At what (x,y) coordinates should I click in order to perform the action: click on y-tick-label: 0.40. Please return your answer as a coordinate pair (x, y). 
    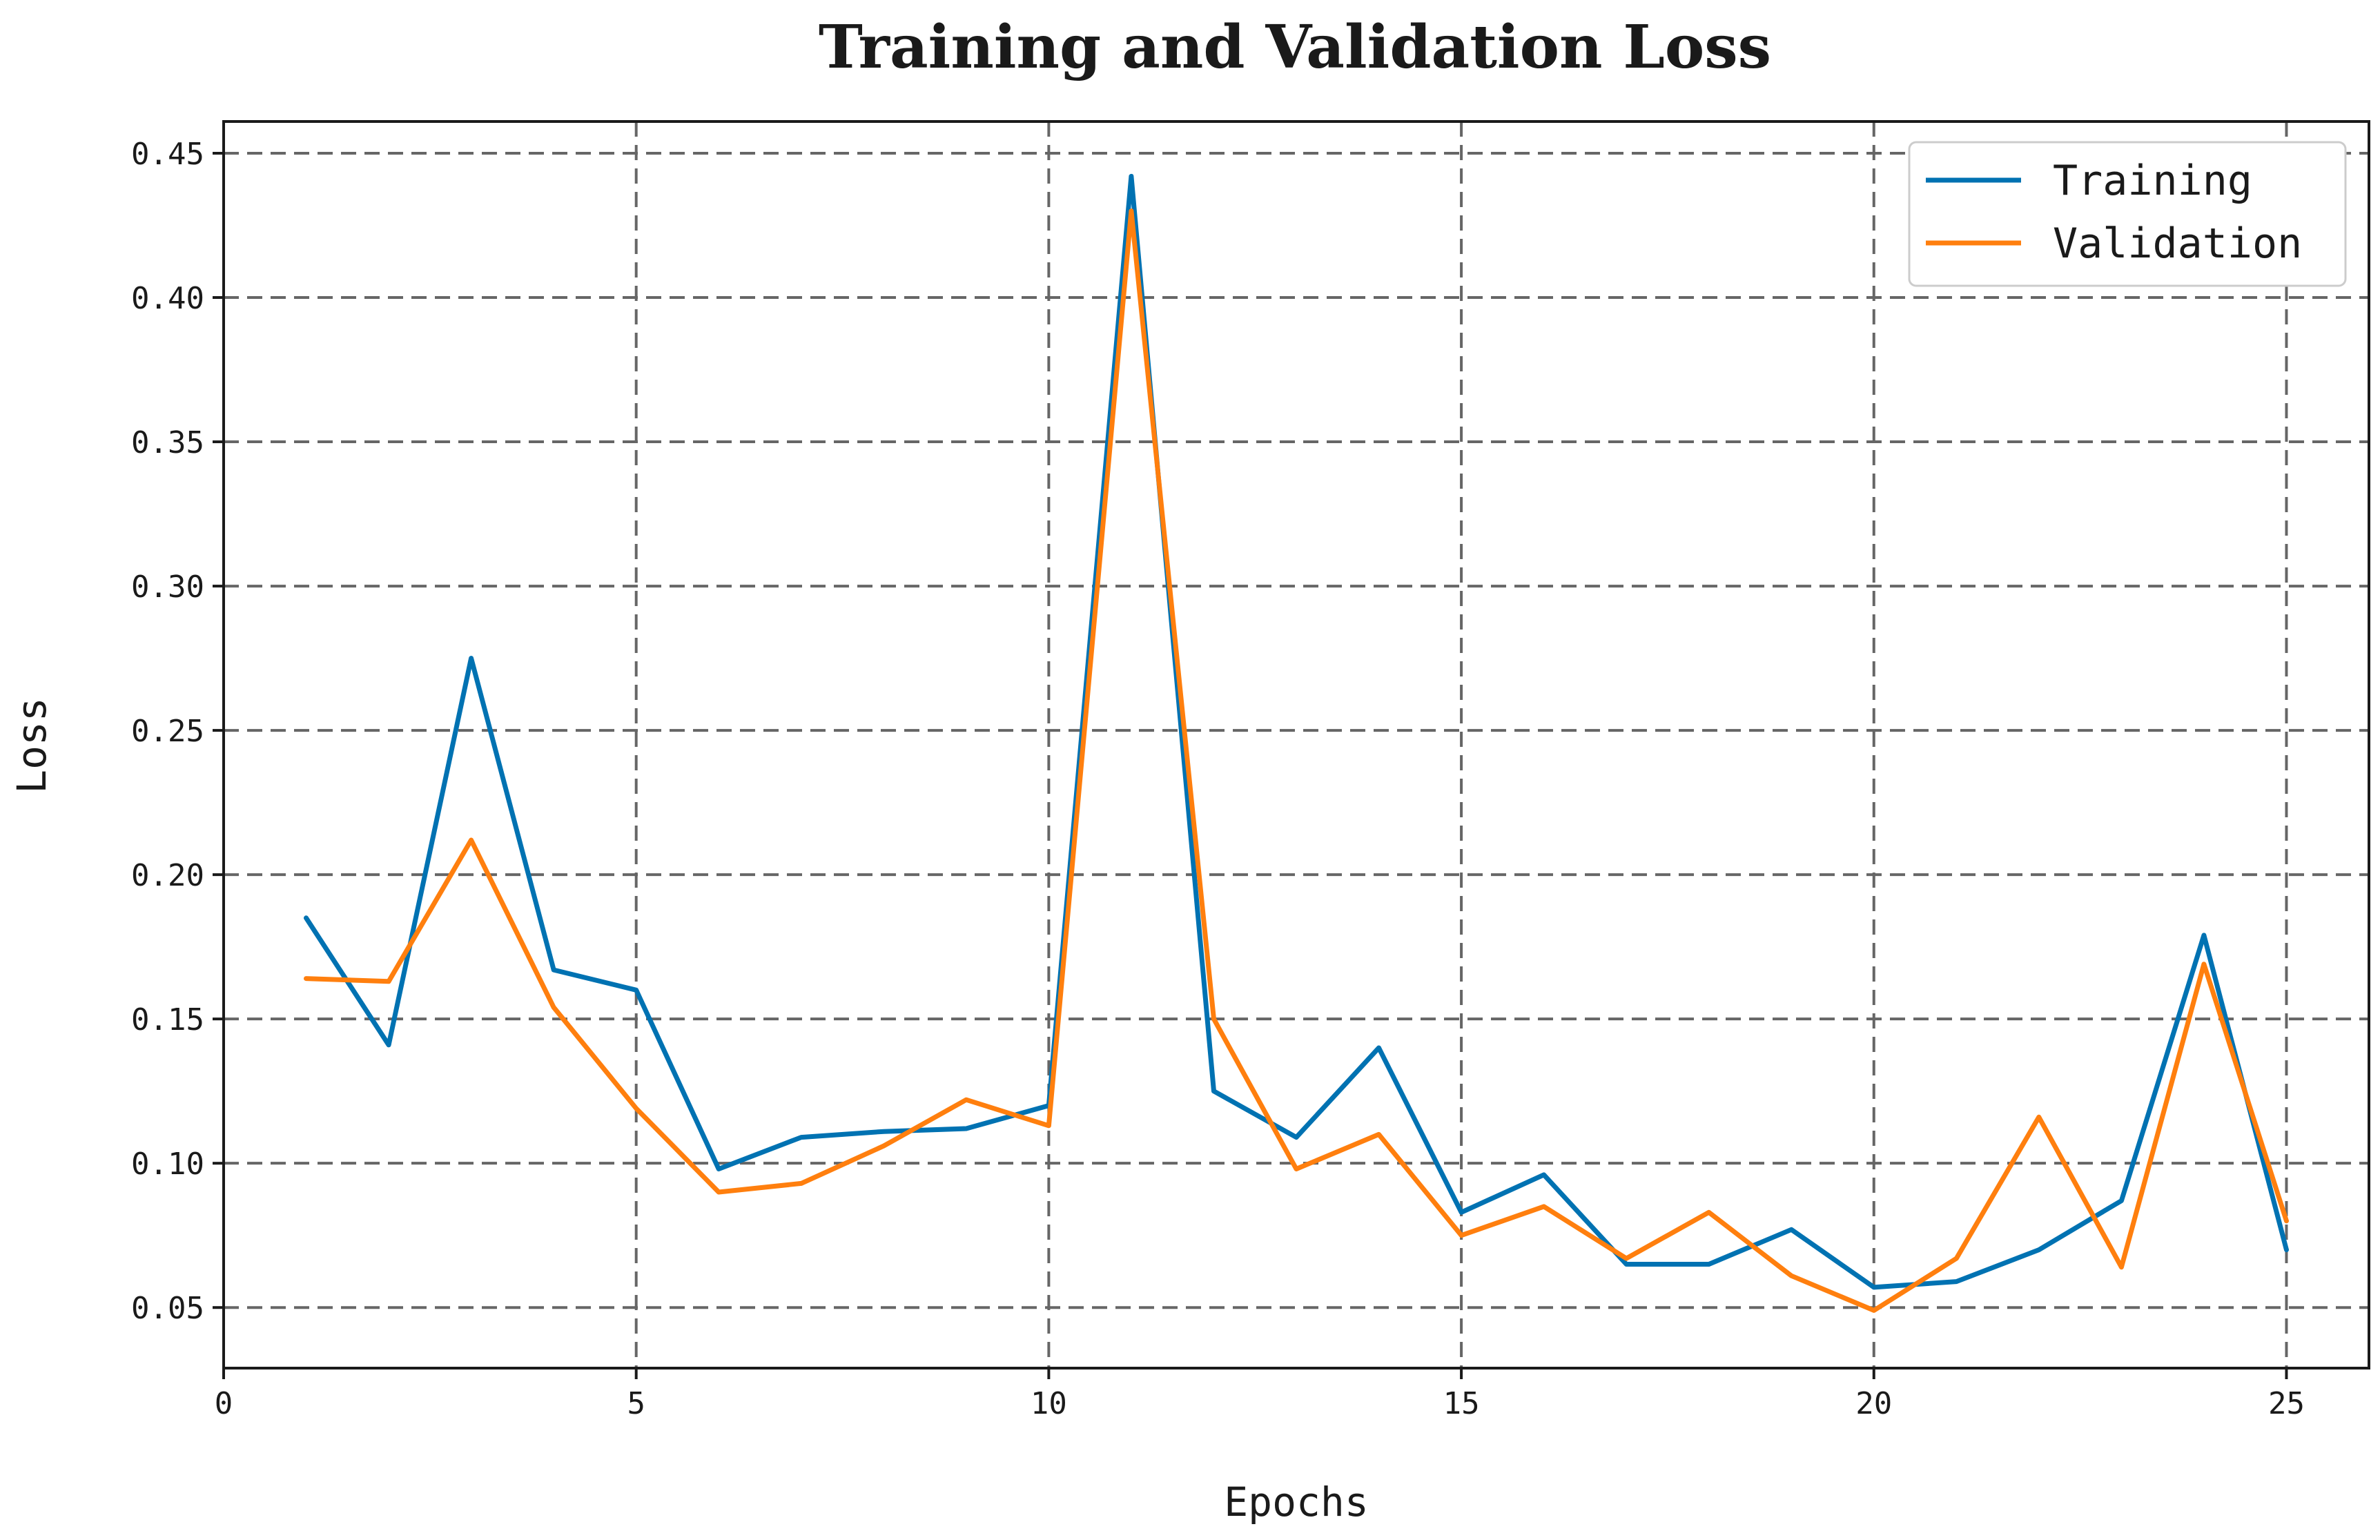
    Looking at the image, I should click on (167, 298).